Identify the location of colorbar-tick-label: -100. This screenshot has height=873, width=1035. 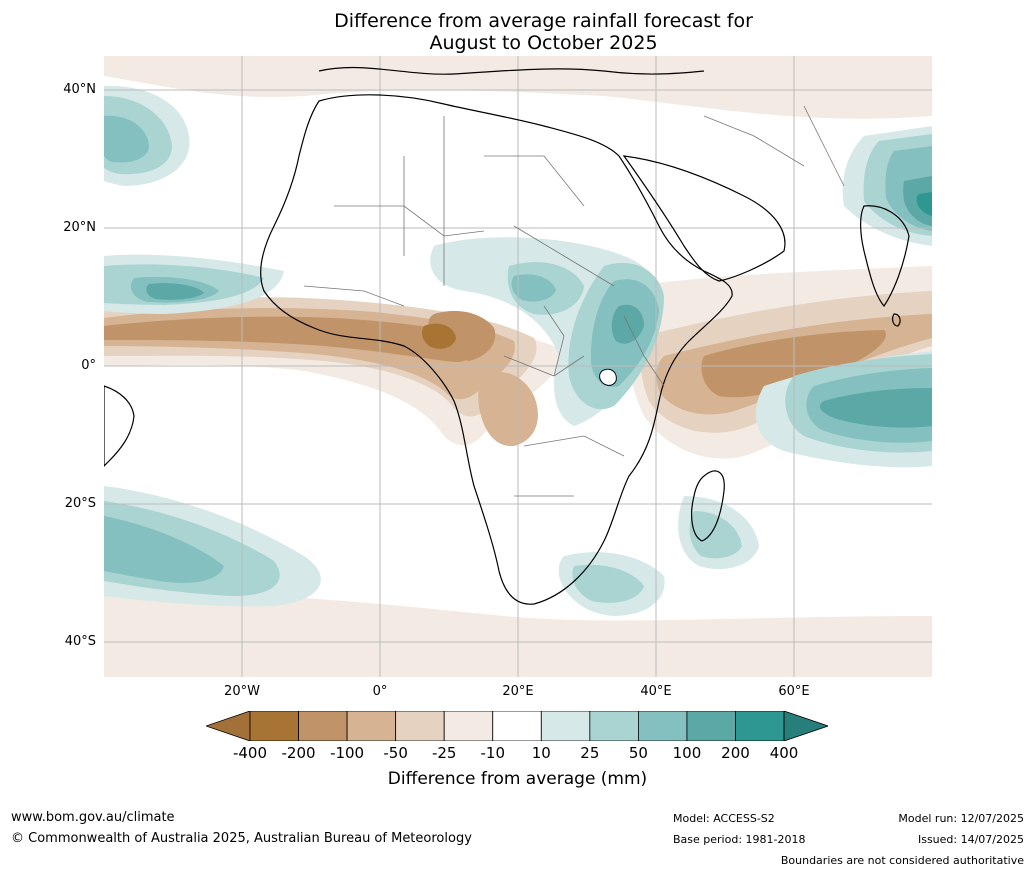
(347, 753).